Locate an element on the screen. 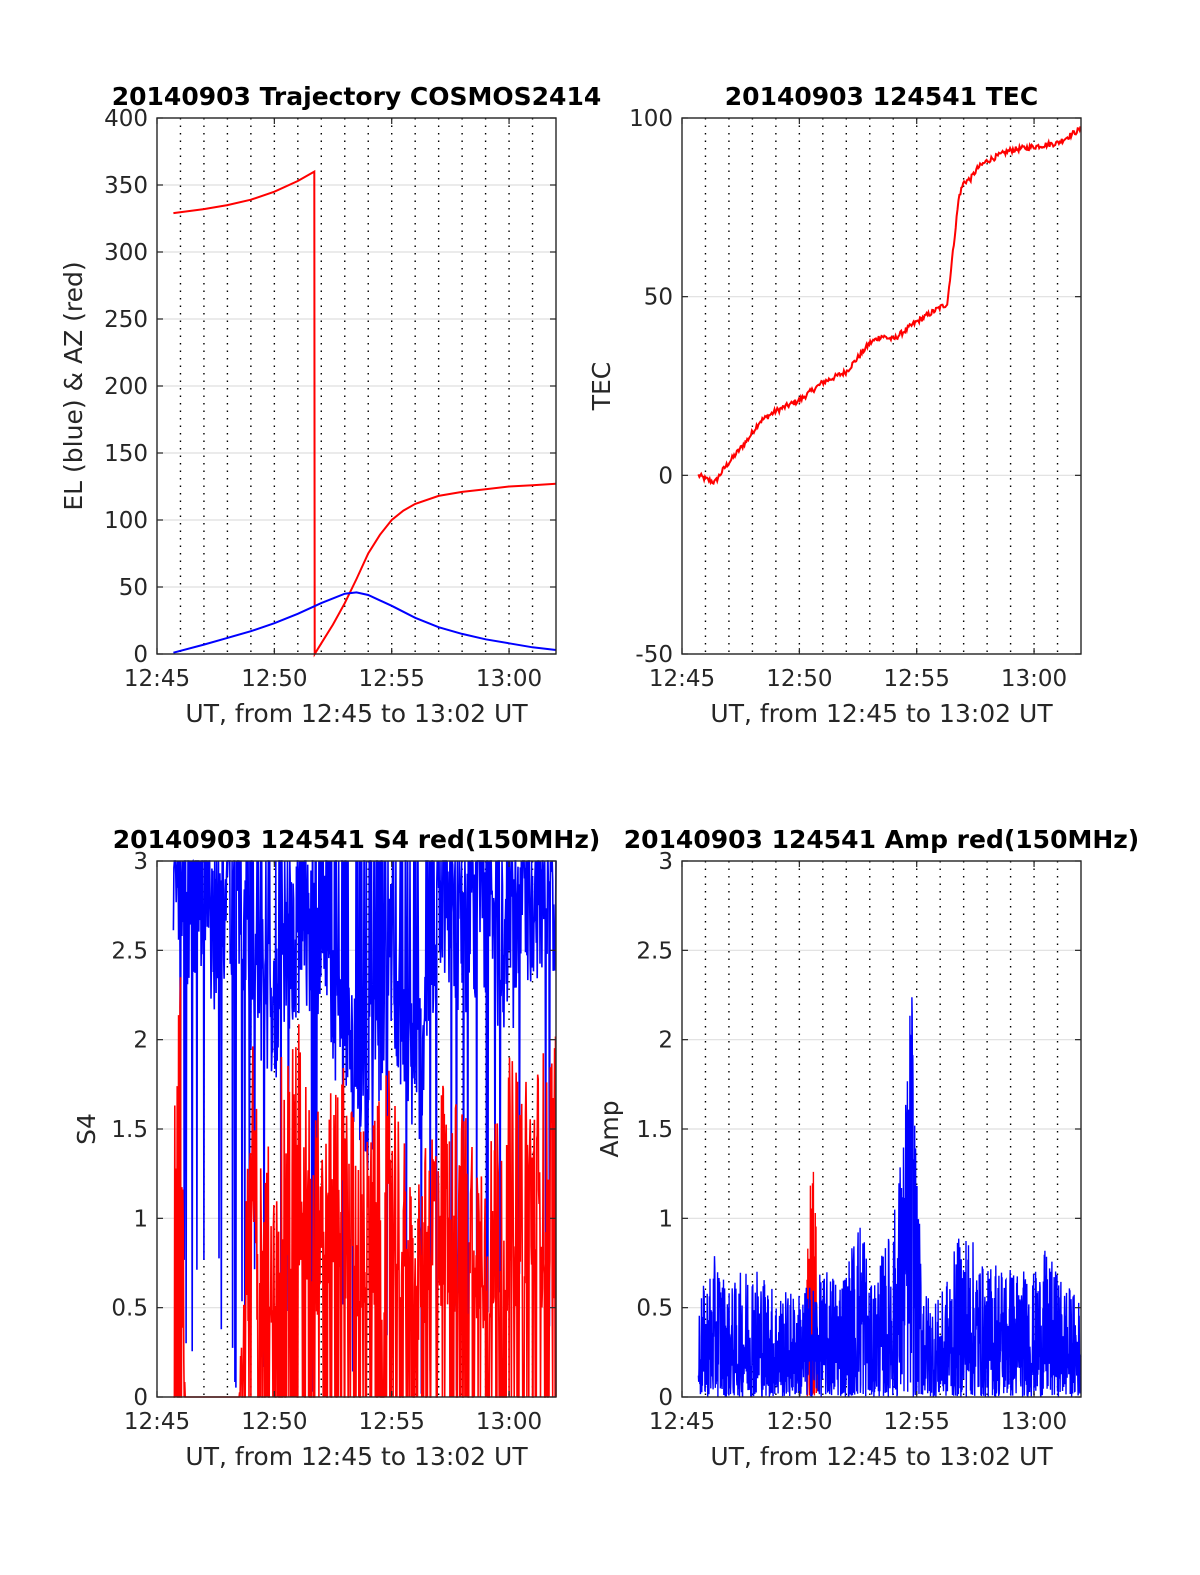 The height and width of the screenshot is (1575, 1200). y-tick-label: 300 is located at coordinates (126, 253).